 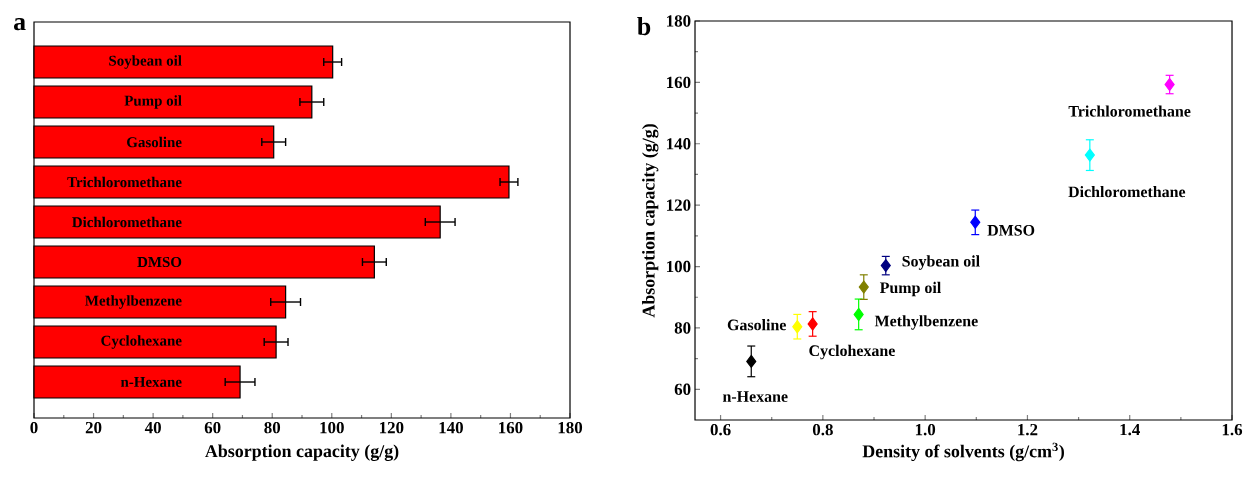 I want to click on x-tick-label: 0.6, so click(x=720, y=429).